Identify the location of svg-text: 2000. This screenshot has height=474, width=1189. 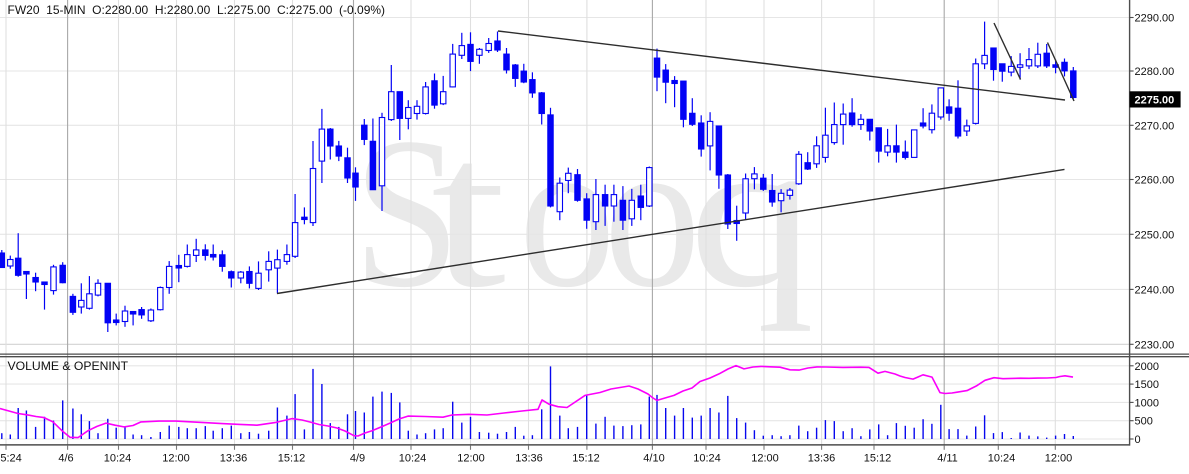
(1147, 367).